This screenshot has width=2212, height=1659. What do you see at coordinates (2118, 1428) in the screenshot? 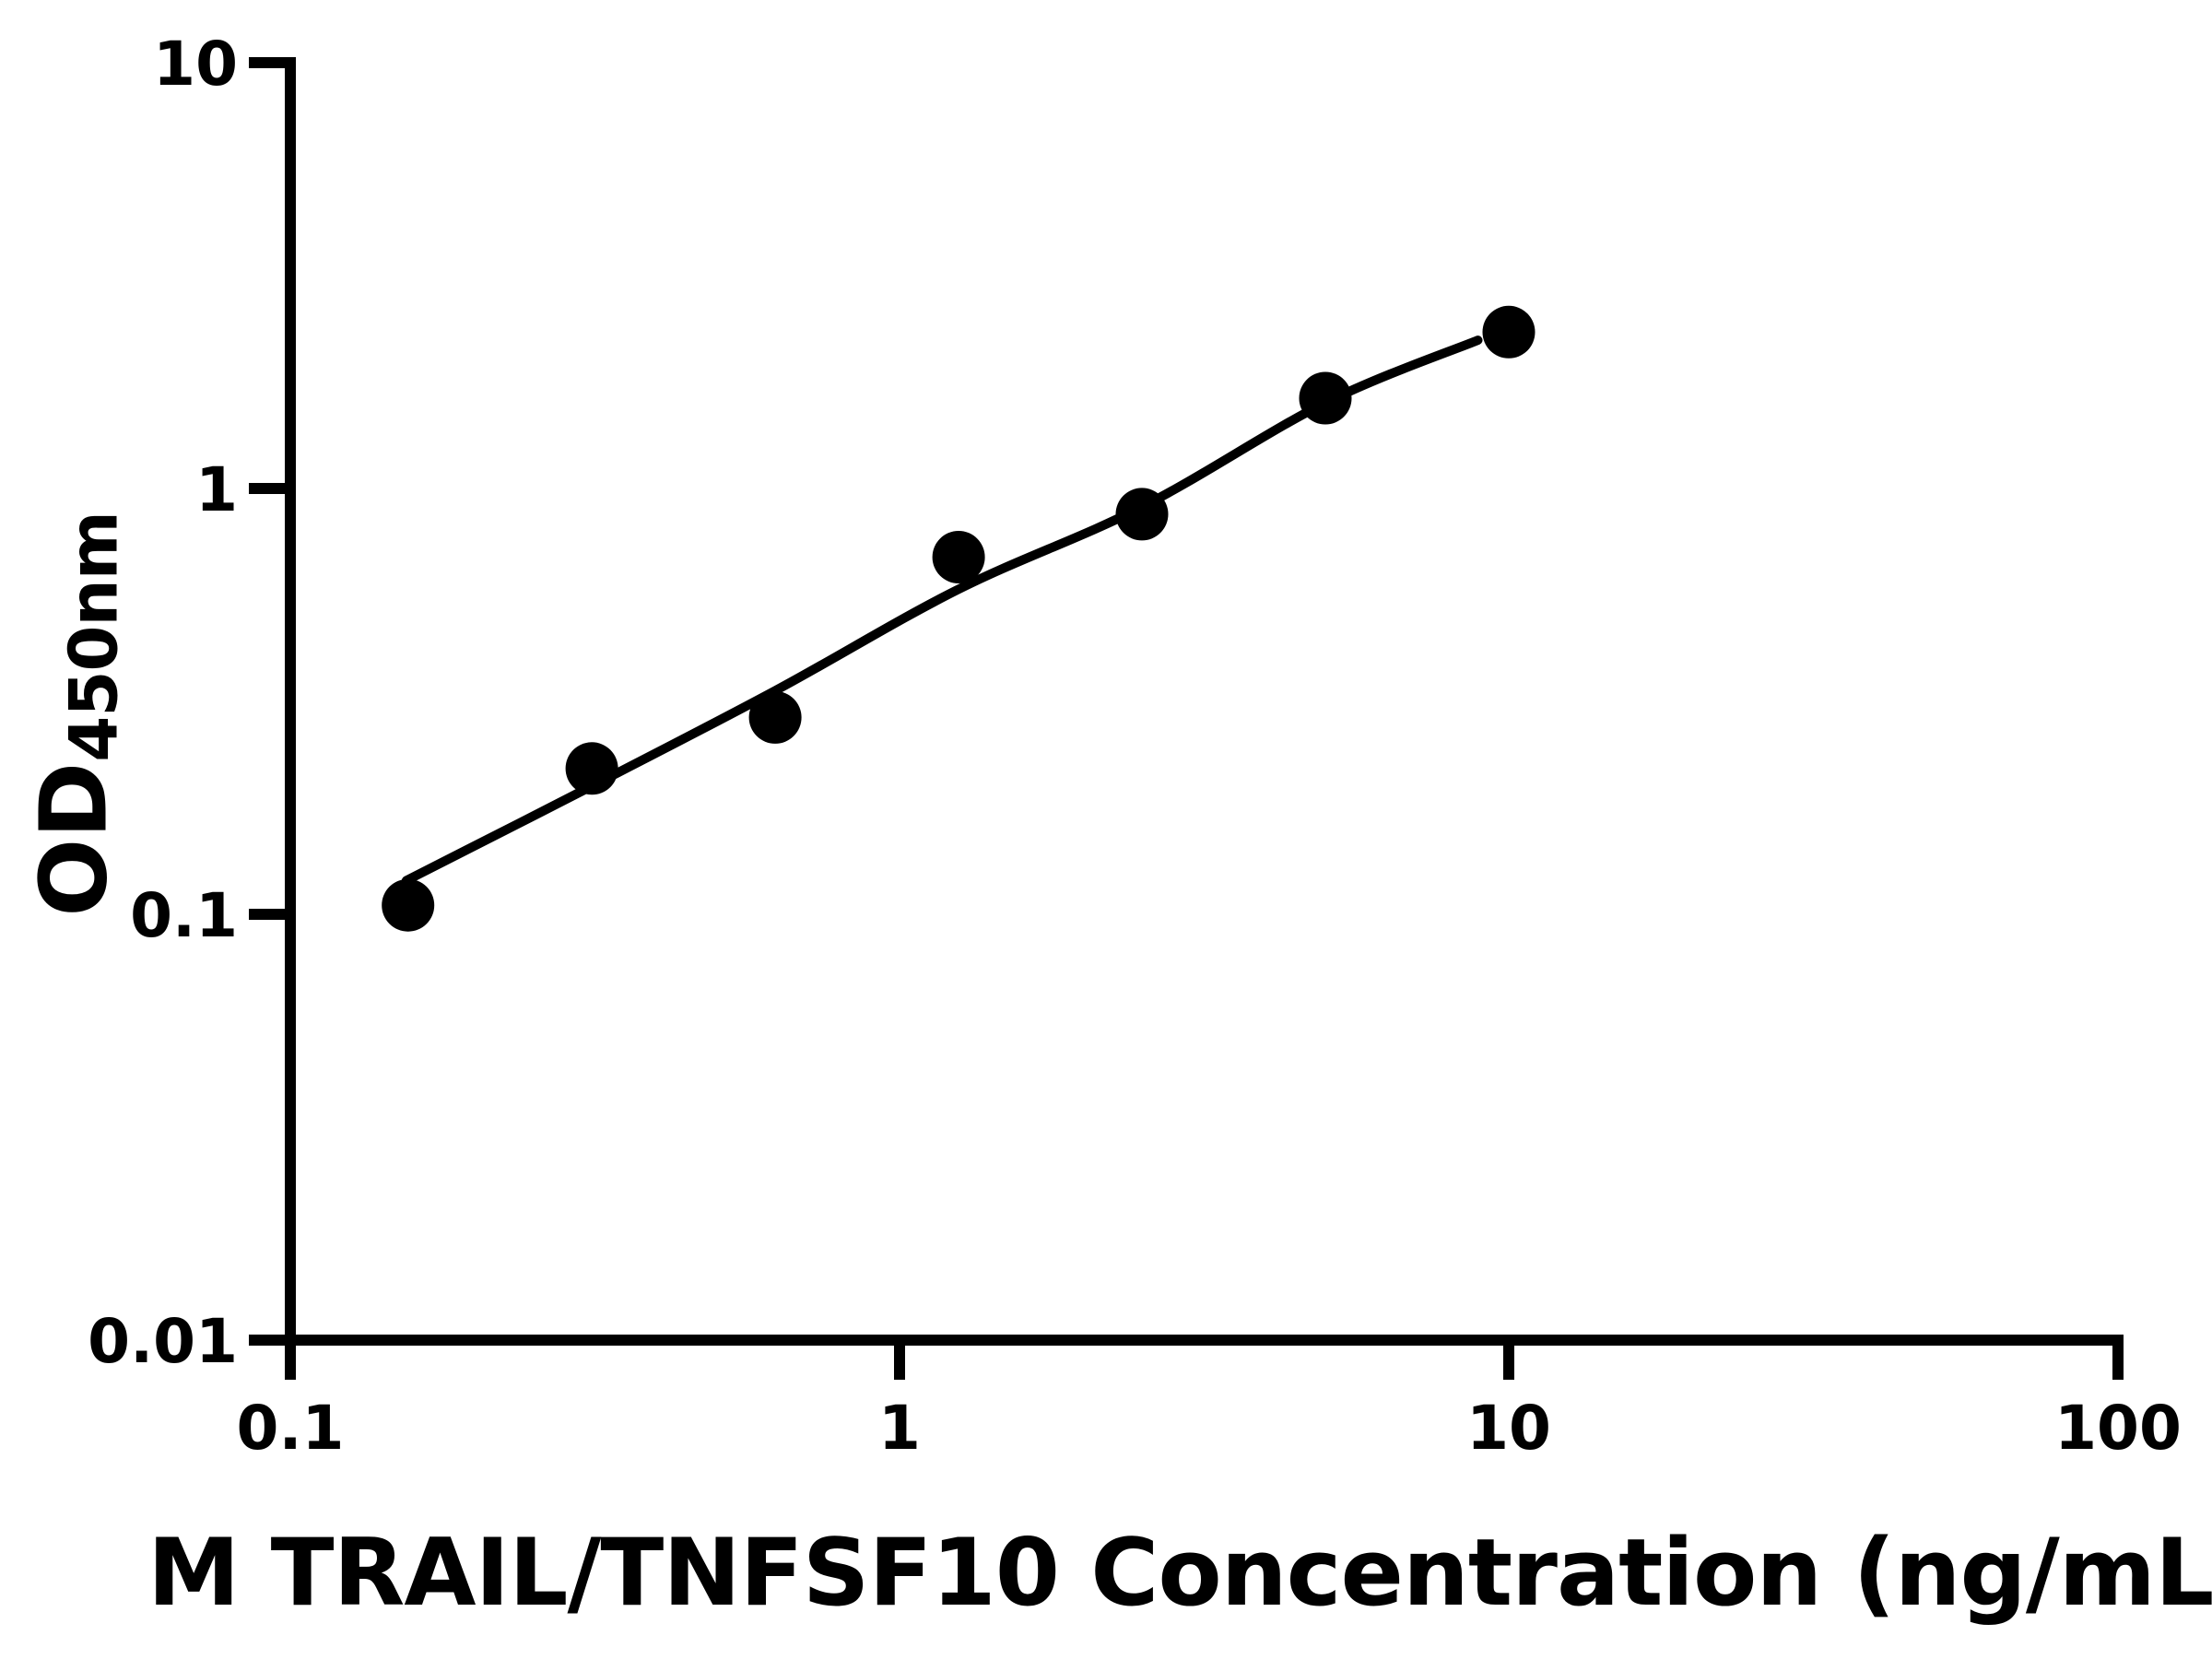
I see `x-tick-label: 100` at bounding box center [2118, 1428].